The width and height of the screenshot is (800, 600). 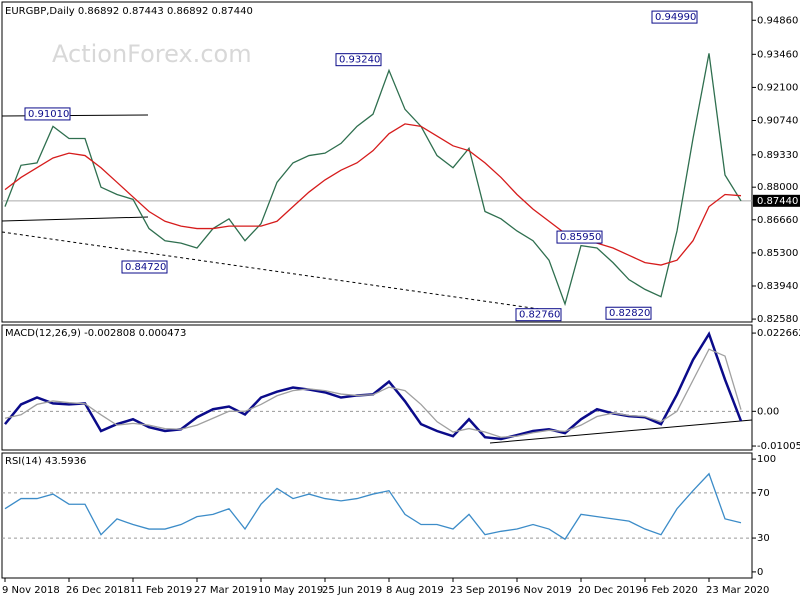 I want to click on x-tick-label: 8 Aug 2019, so click(x=415, y=590).